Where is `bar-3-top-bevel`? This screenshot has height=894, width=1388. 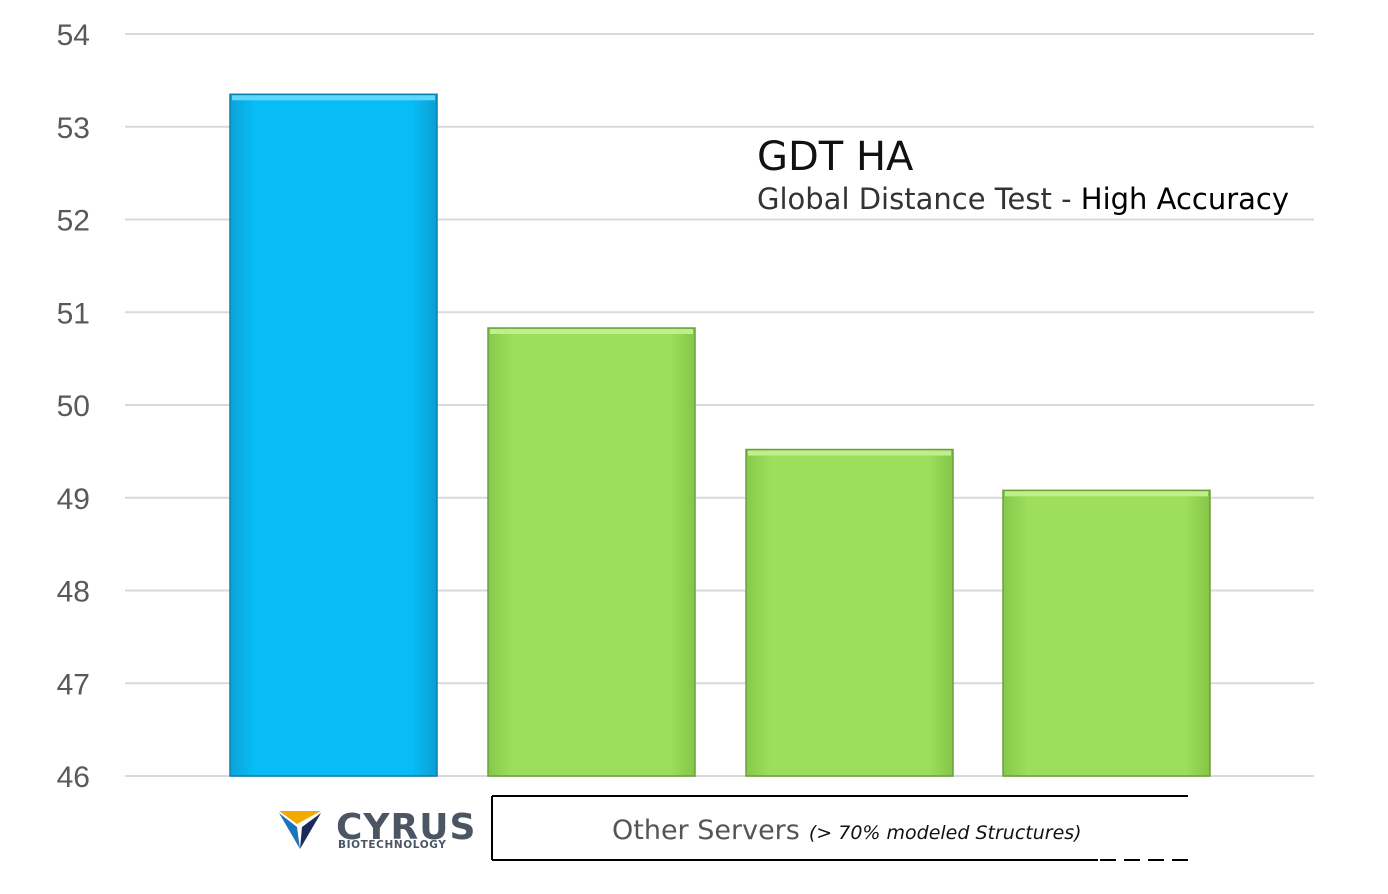
bar-3-top-bevel is located at coordinates (849, 453).